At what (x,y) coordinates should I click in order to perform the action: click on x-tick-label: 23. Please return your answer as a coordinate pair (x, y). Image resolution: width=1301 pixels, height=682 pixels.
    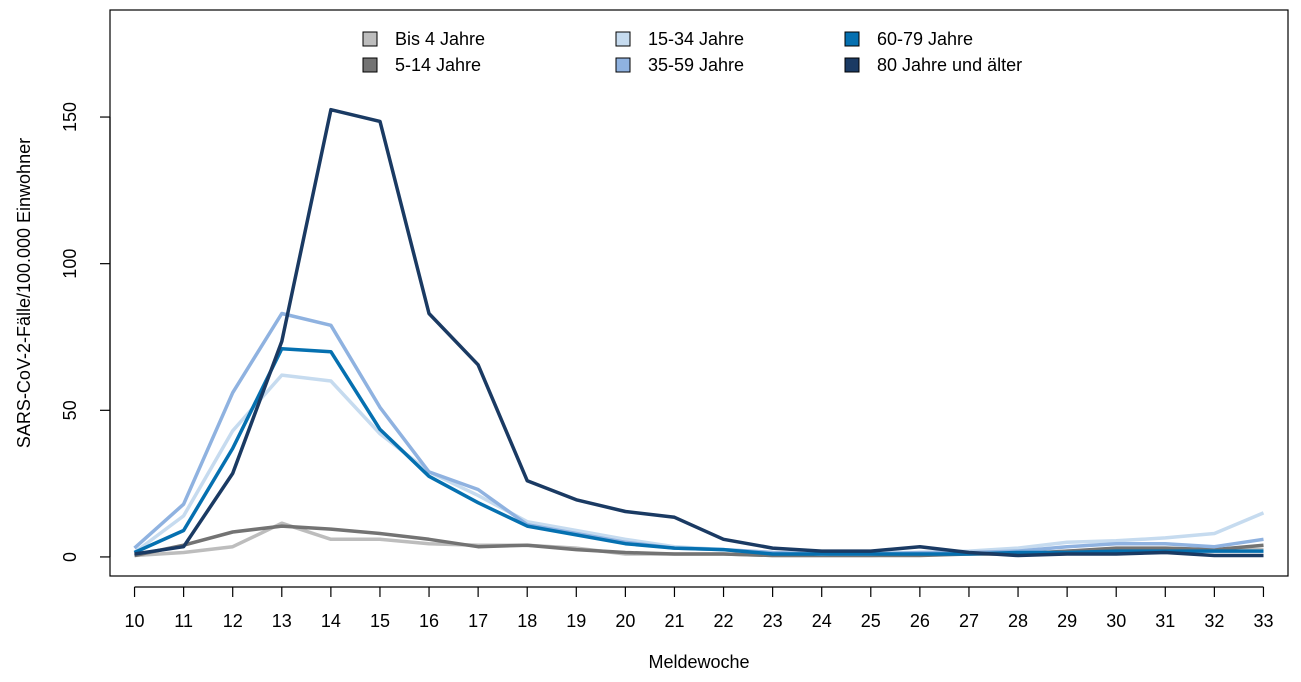
    Looking at the image, I should click on (773, 621).